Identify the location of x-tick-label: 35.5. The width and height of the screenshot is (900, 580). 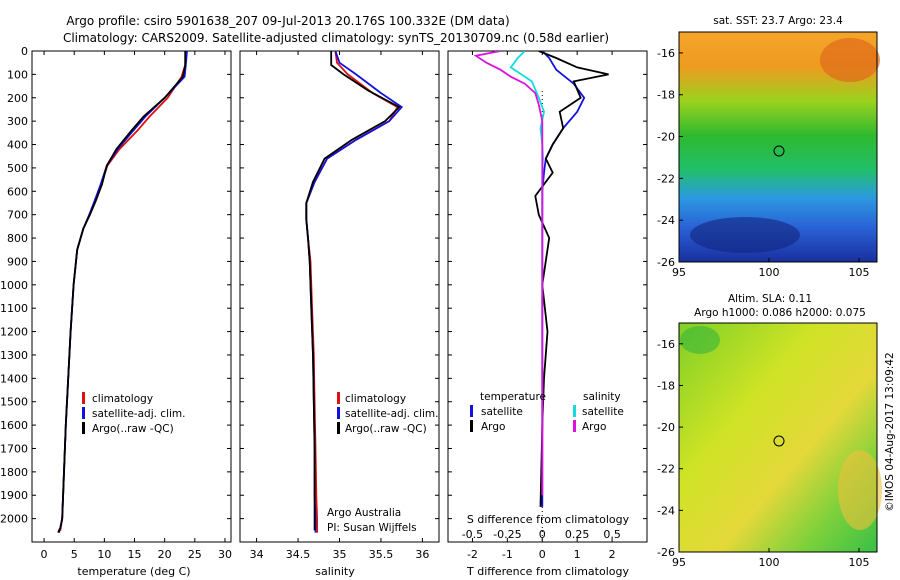
(381, 554).